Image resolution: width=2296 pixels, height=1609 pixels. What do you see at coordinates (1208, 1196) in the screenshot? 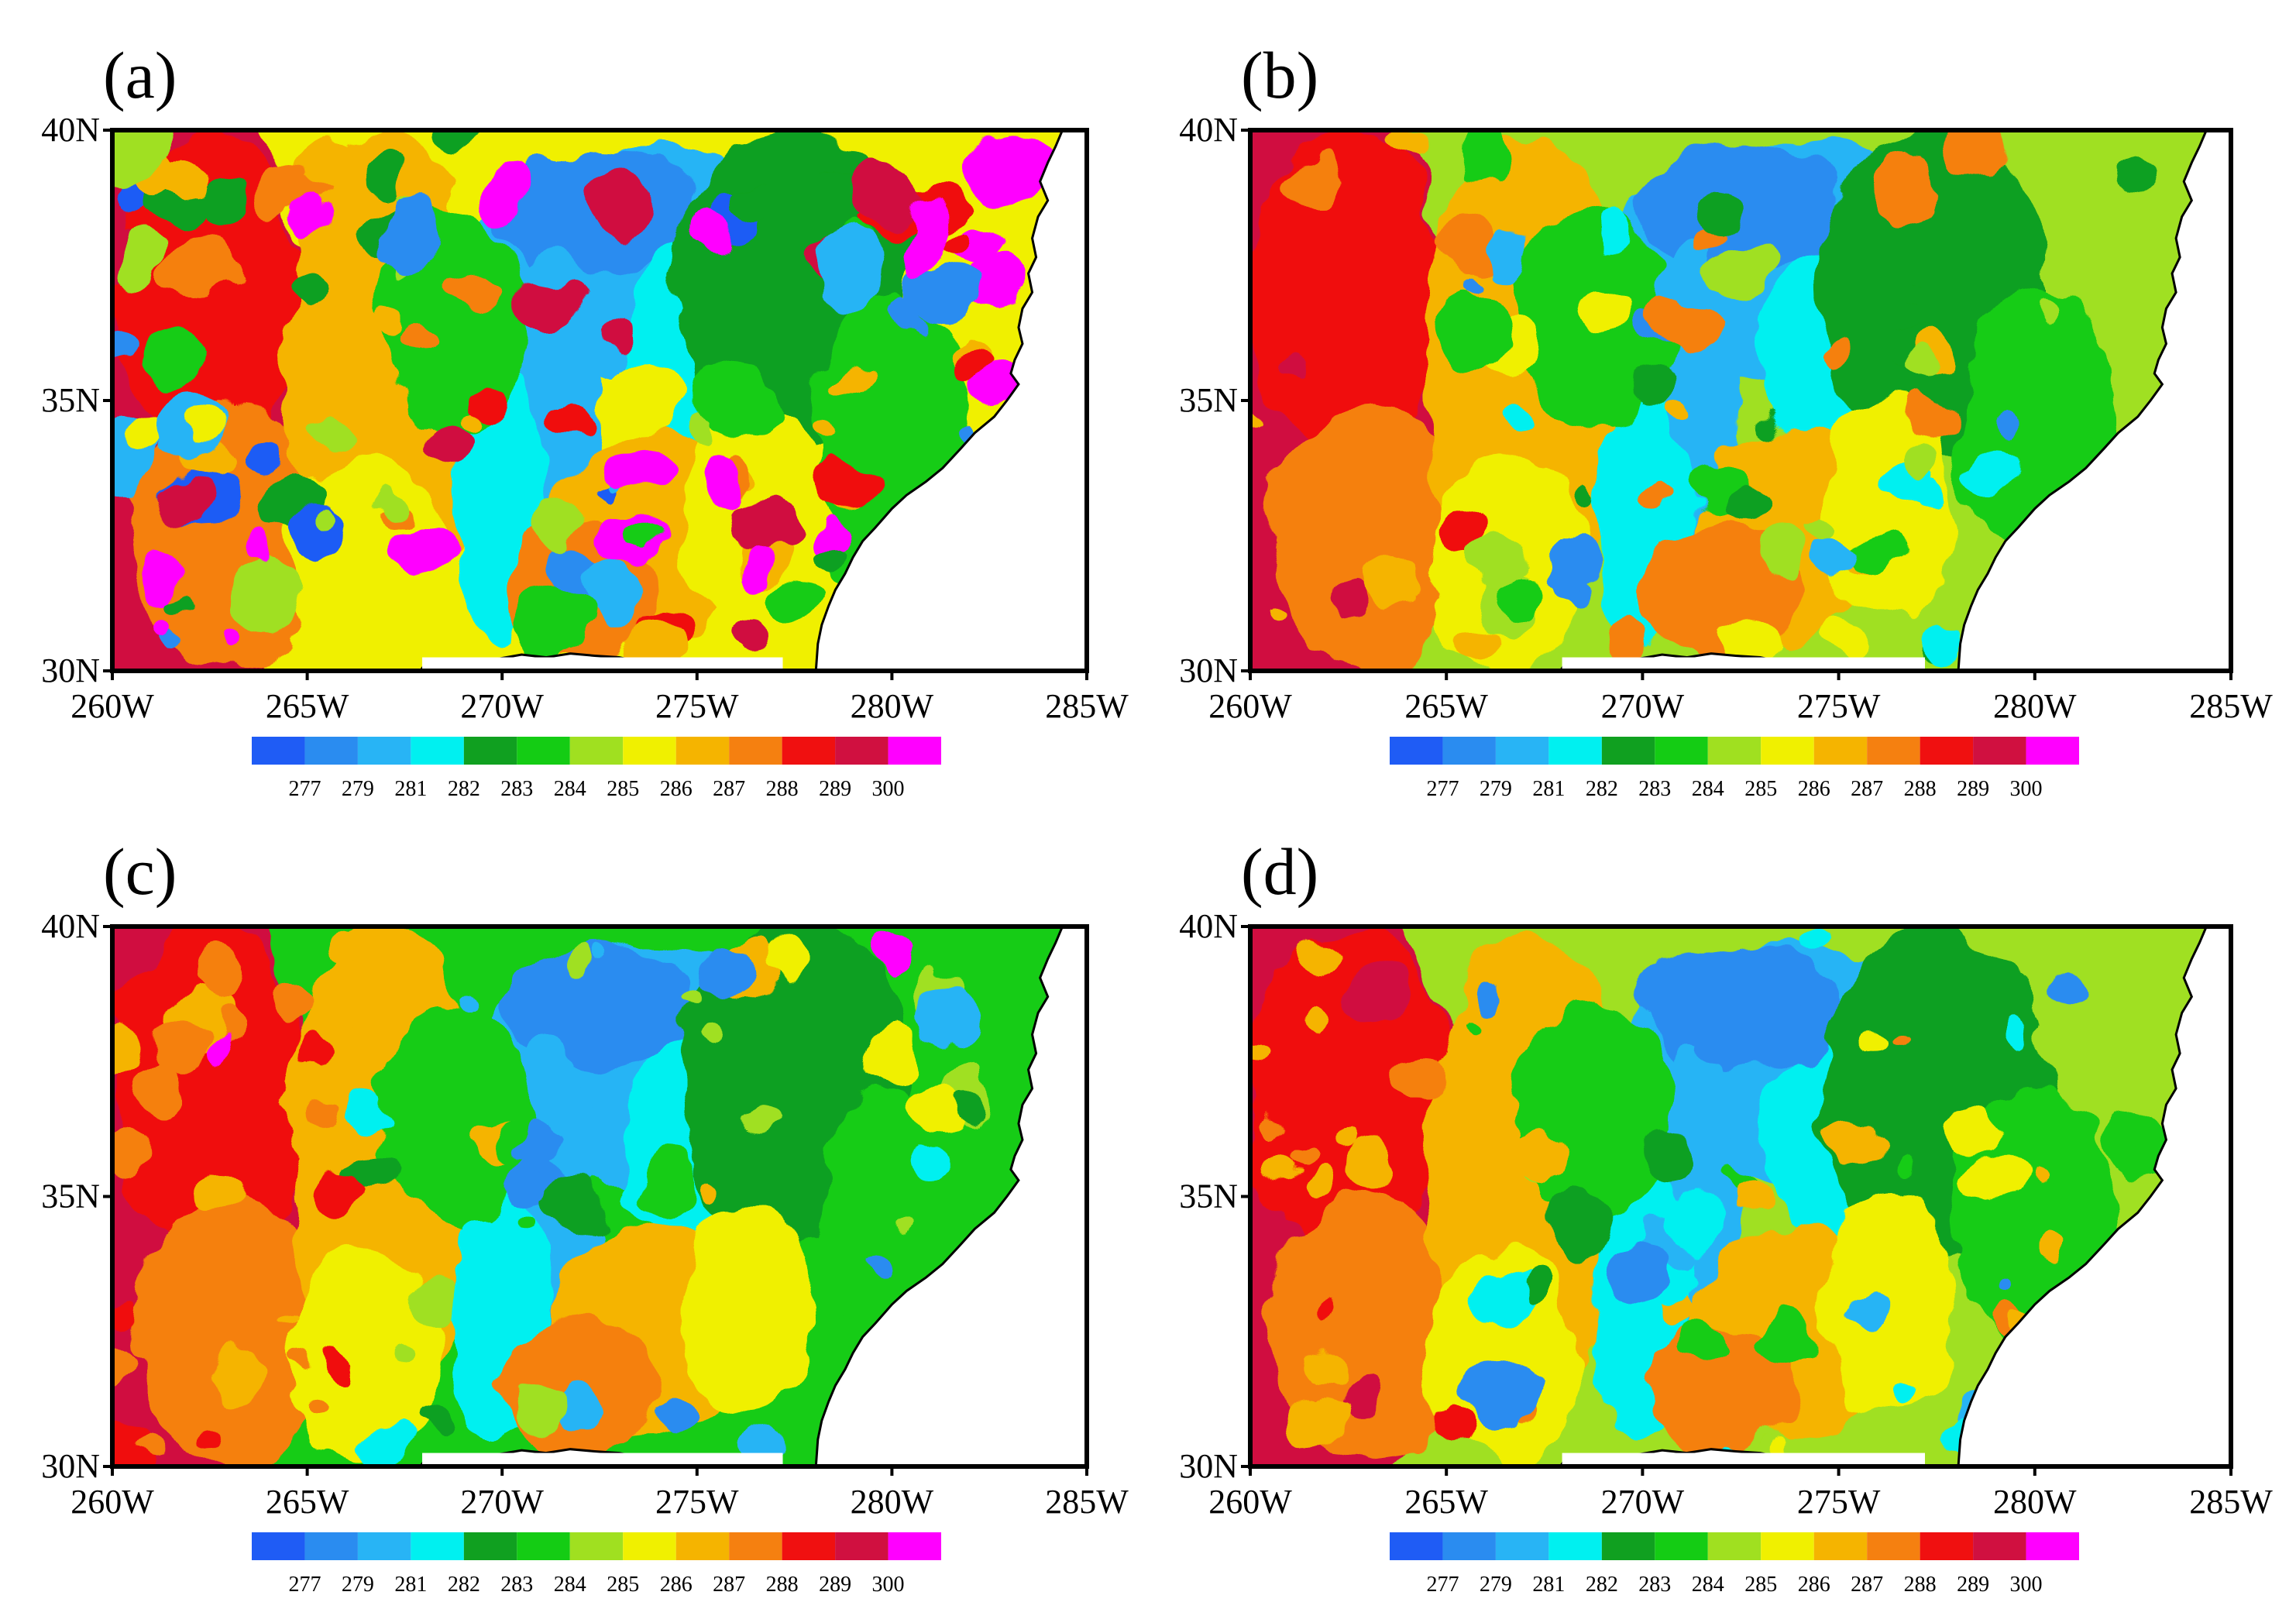
I see `lat-tick-label: 35N` at bounding box center [1208, 1196].